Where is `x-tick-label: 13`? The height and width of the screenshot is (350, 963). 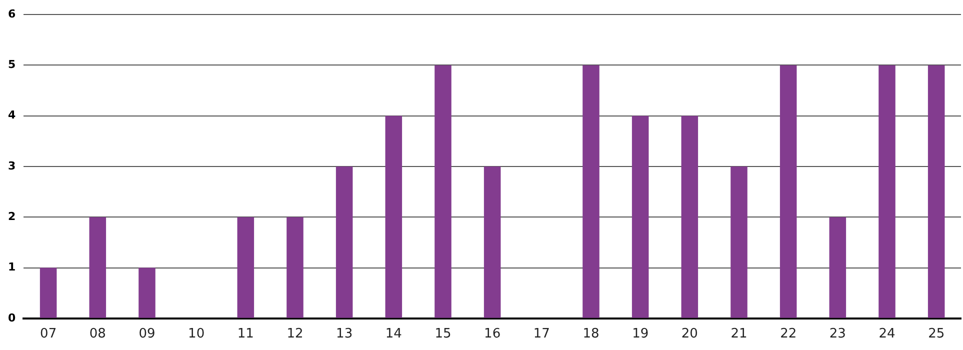 x-tick-label: 13 is located at coordinates (344, 334).